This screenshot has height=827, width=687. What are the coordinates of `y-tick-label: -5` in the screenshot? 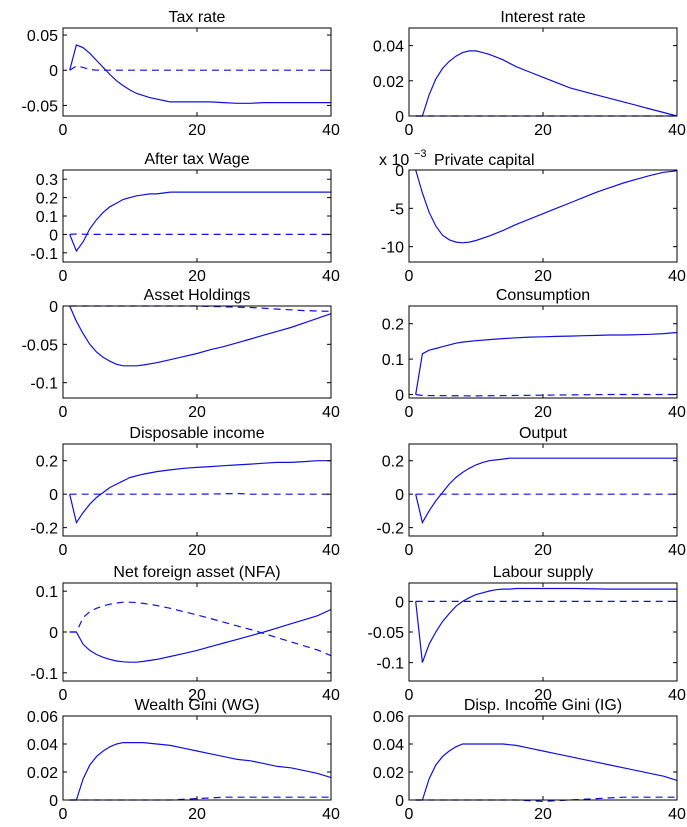 It's located at (397, 209).